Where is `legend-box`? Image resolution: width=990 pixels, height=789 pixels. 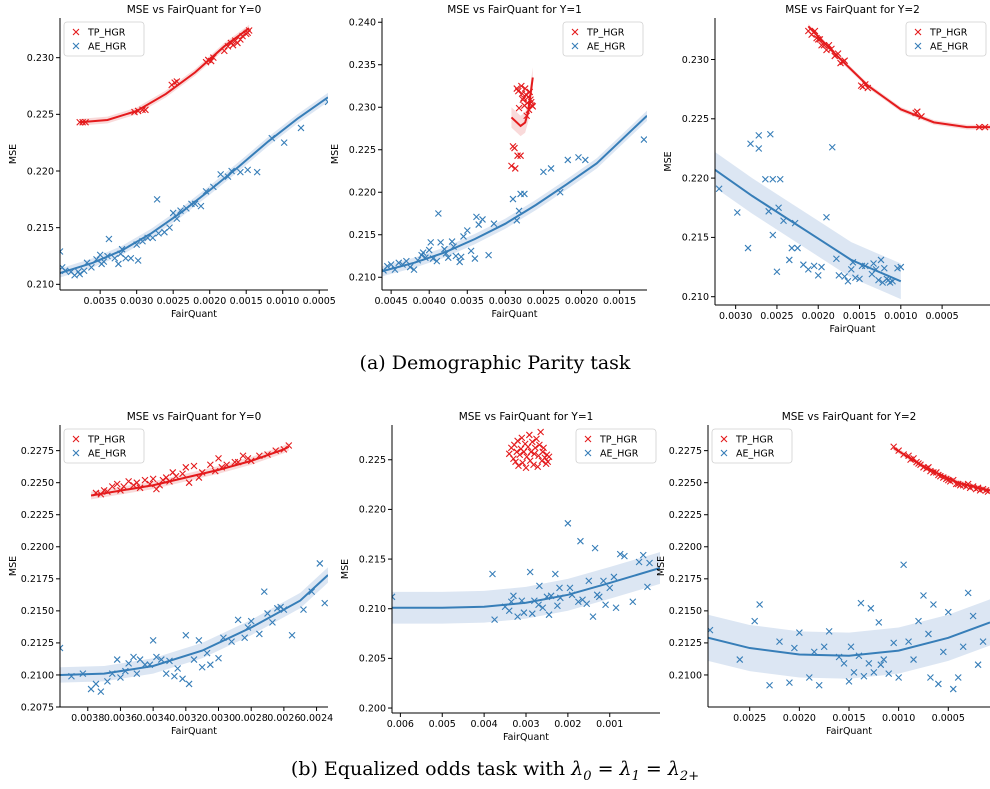
legend-box is located at coordinates (104, 39).